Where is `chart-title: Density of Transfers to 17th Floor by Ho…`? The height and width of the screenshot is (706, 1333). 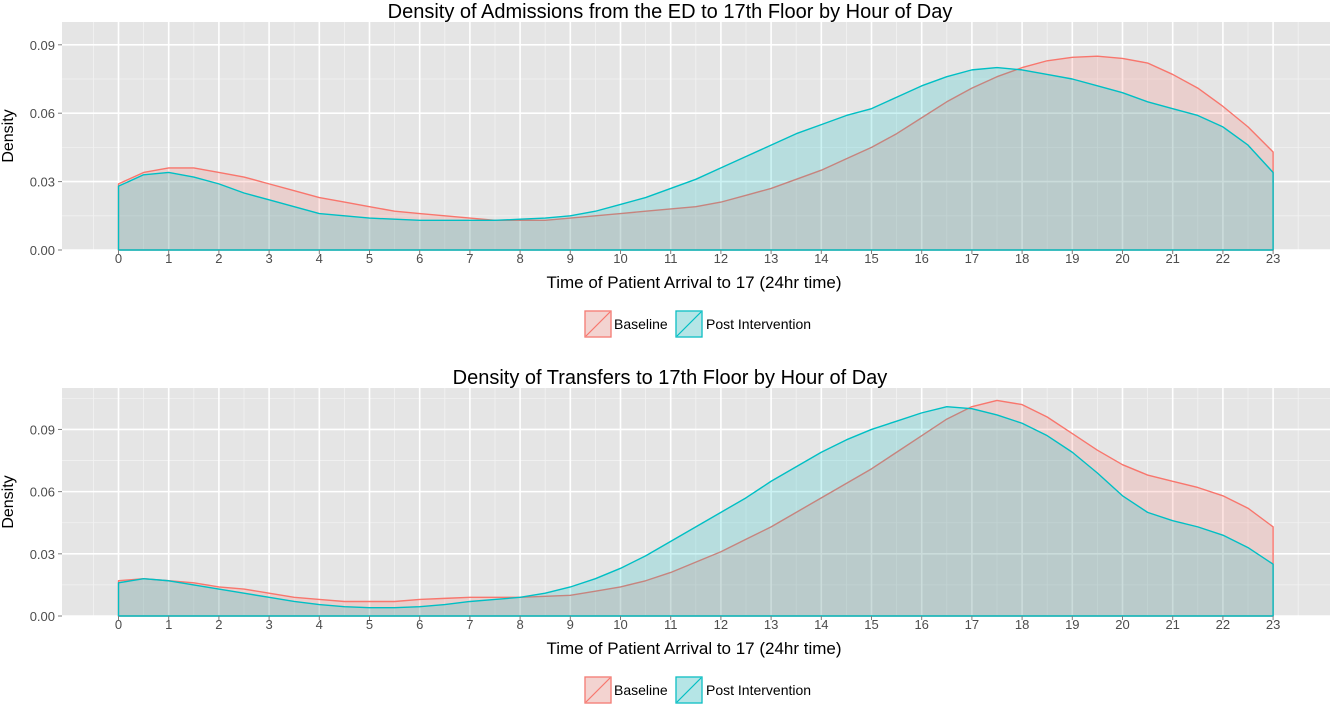
chart-title: Density of Transfers to 17th Floor by Ho… is located at coordinates (670, 378).